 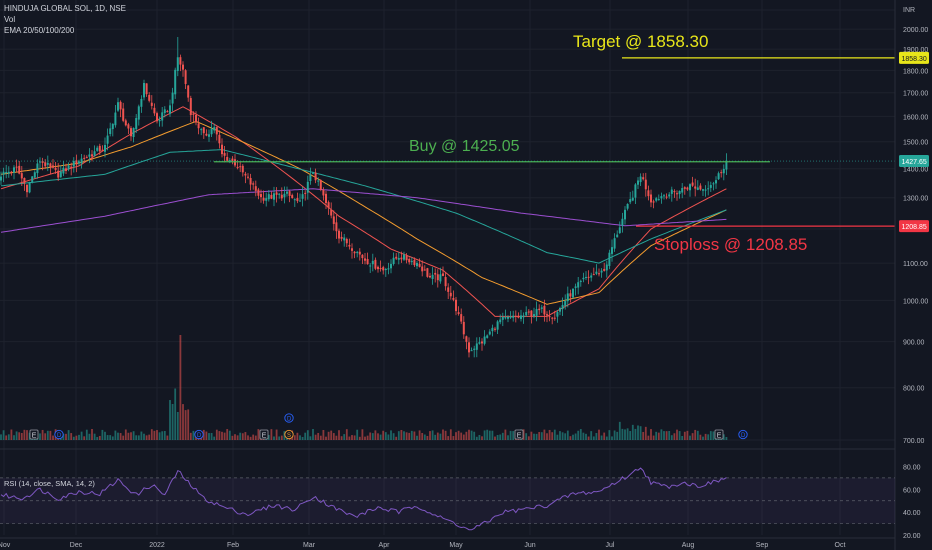 I want to click on time-tick-label: 2022, so click(x=157, y=545).